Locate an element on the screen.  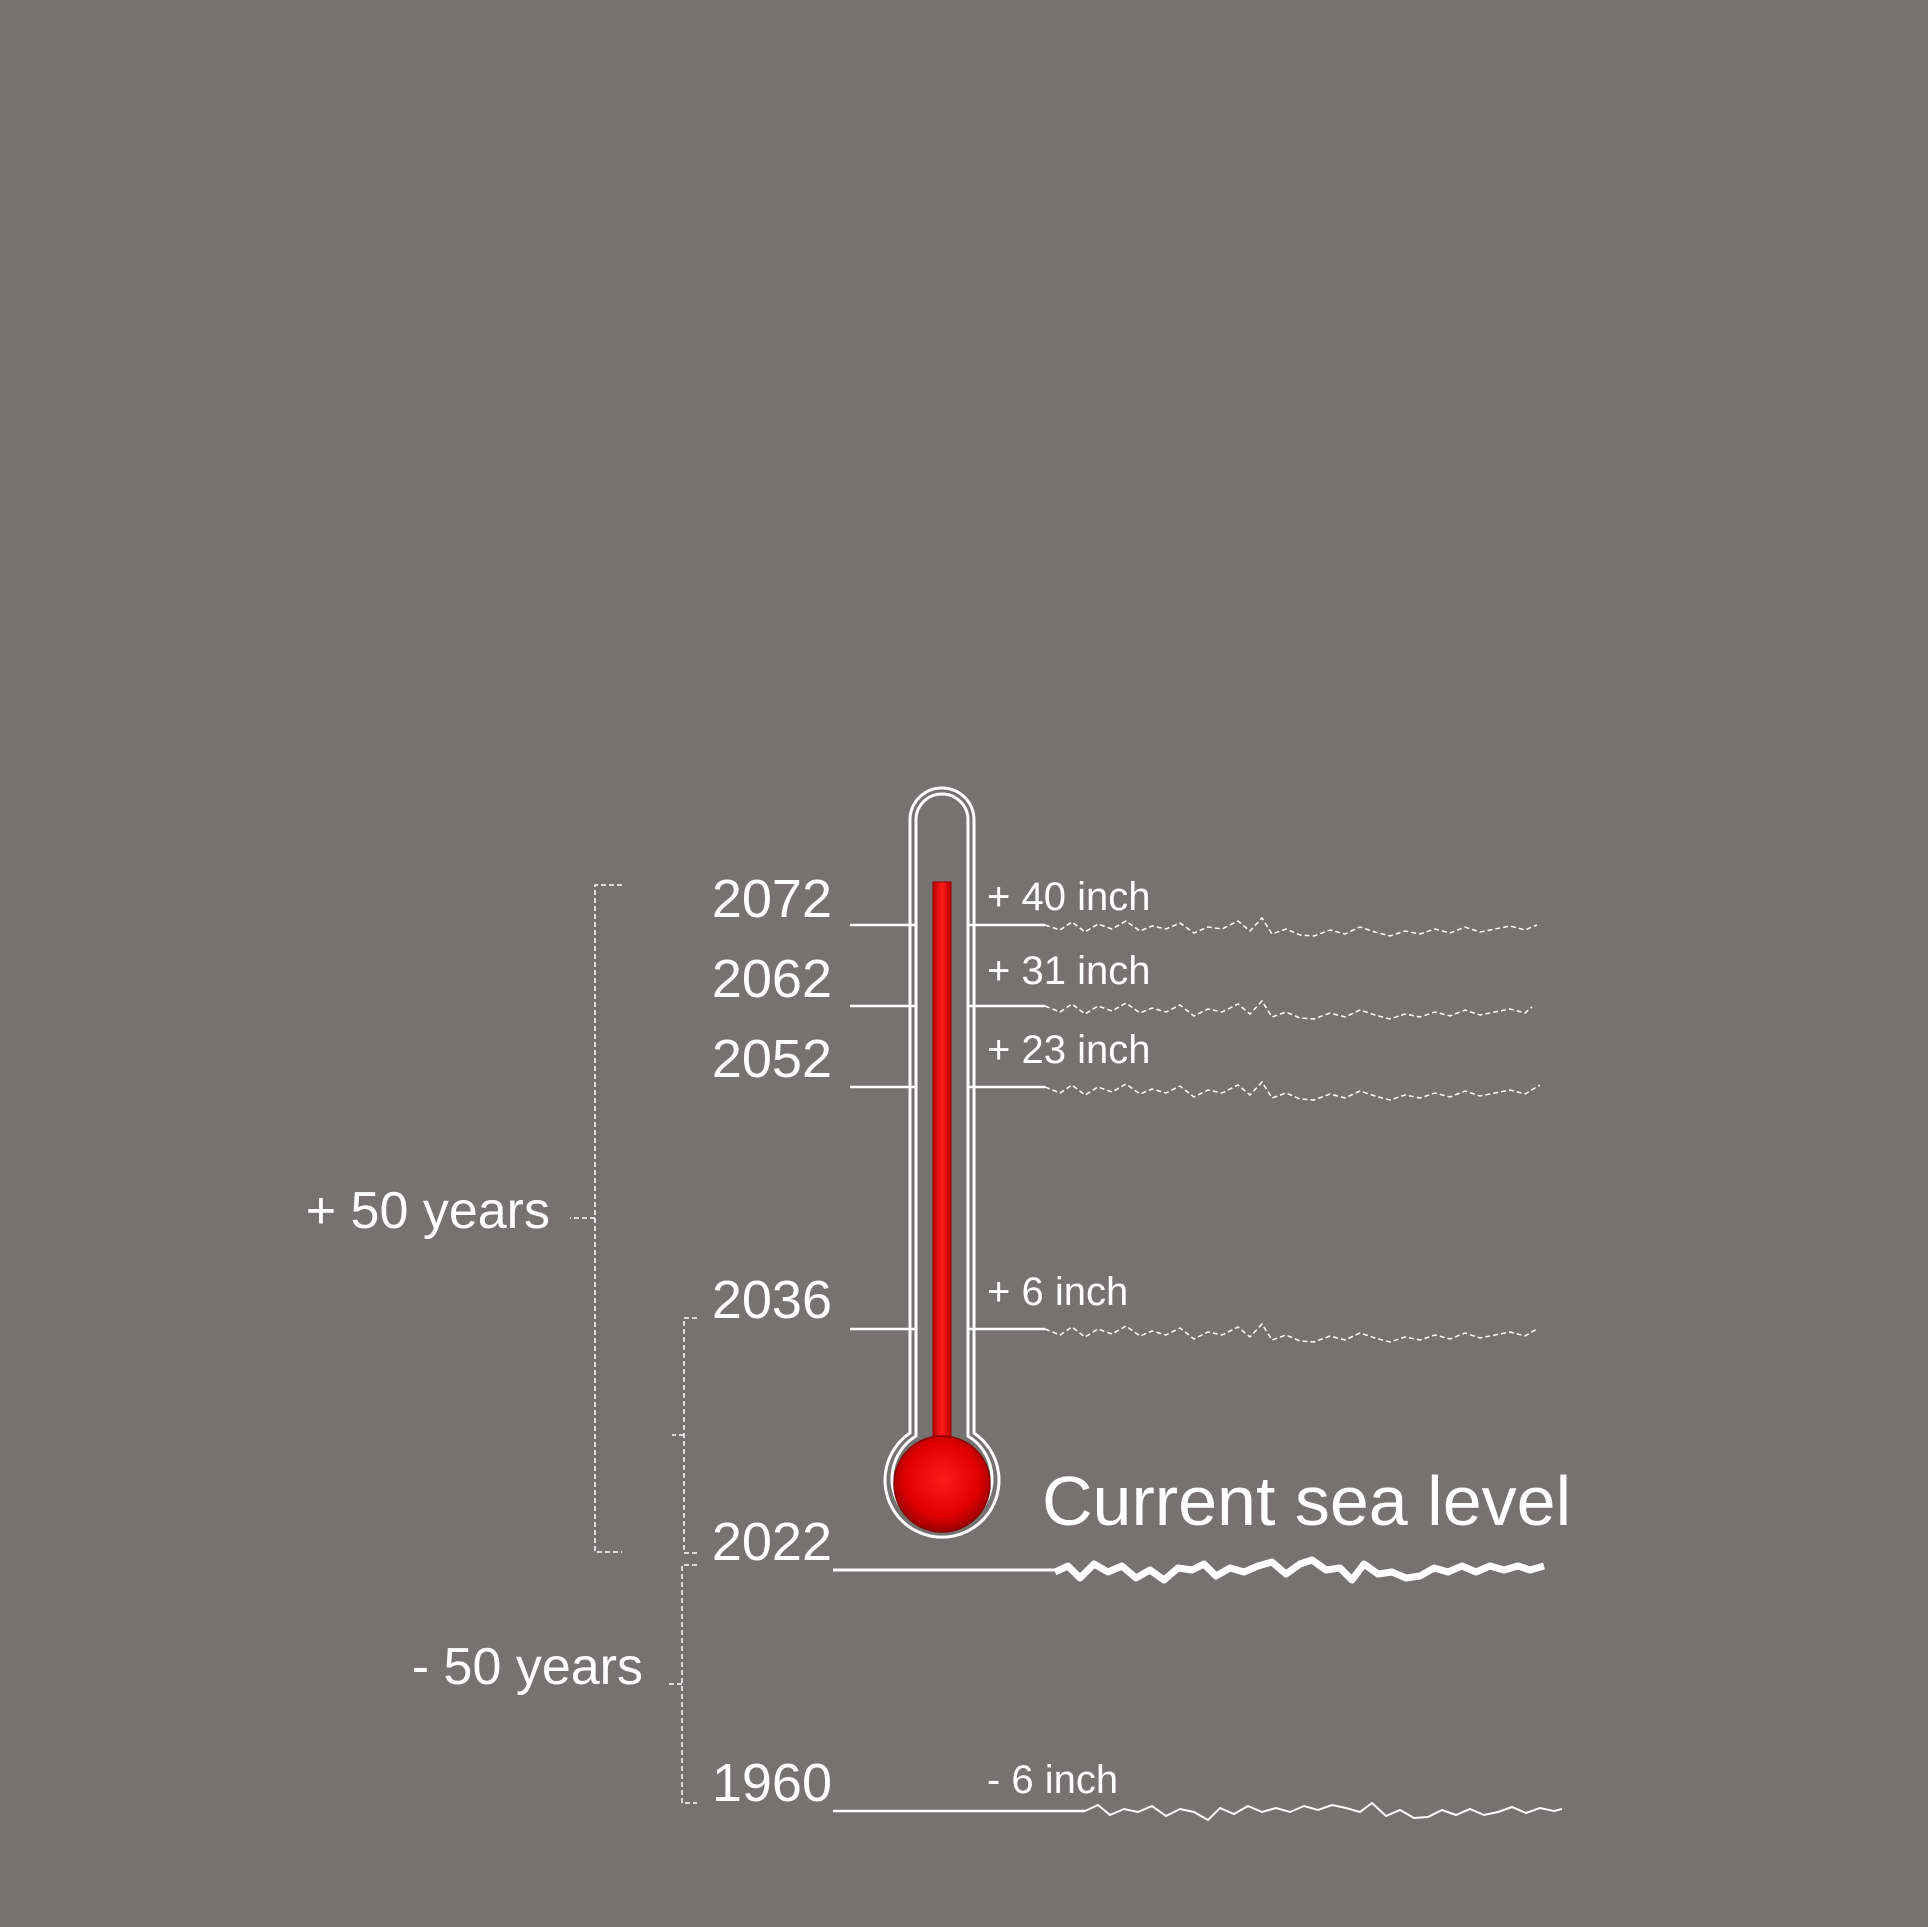
future-bracket-label: + 50 years is located at coordinates (428, 1211).